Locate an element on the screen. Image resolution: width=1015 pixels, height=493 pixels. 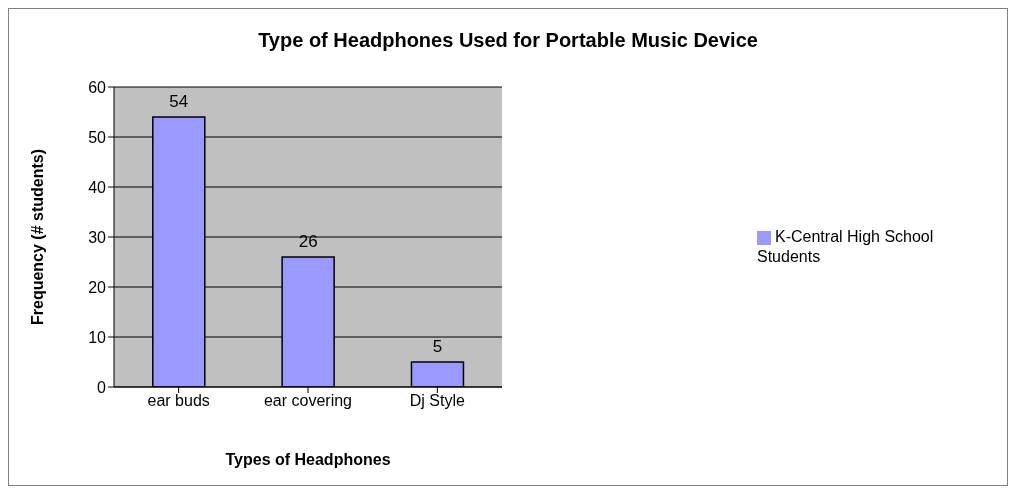
y-axis-title: Frequency (# students) is located at coordinates (37, 237).